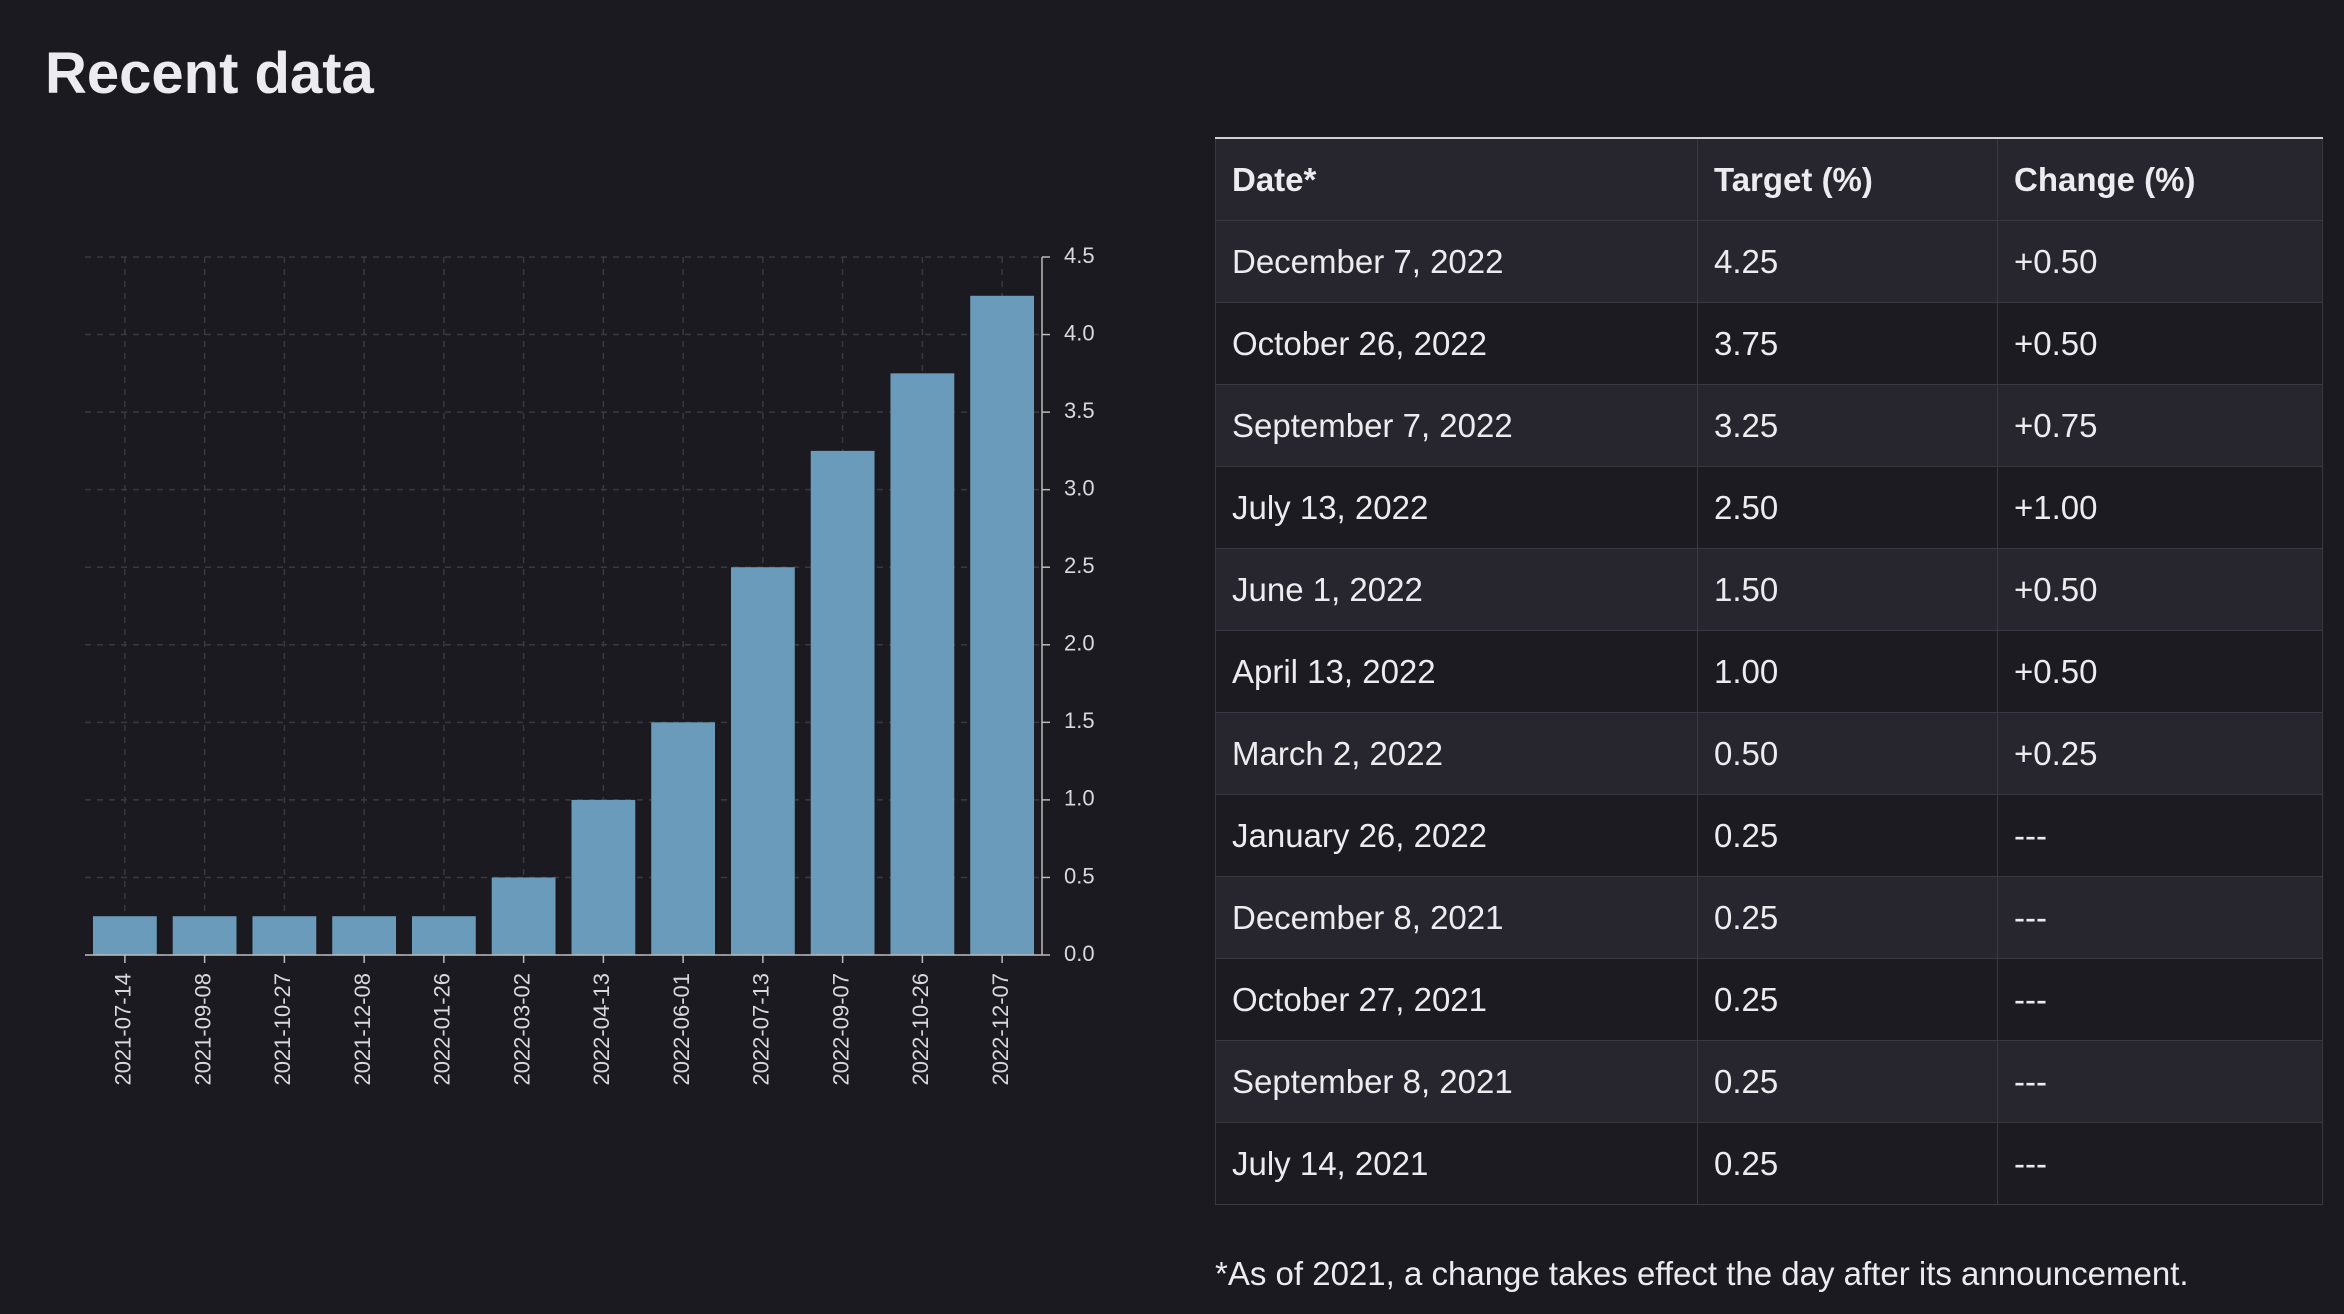  What do you see at coordinates (362, 1029) in the screenshot?
I see `x-tick-label: 2021-12-08` at bounding box center [362, 1029].